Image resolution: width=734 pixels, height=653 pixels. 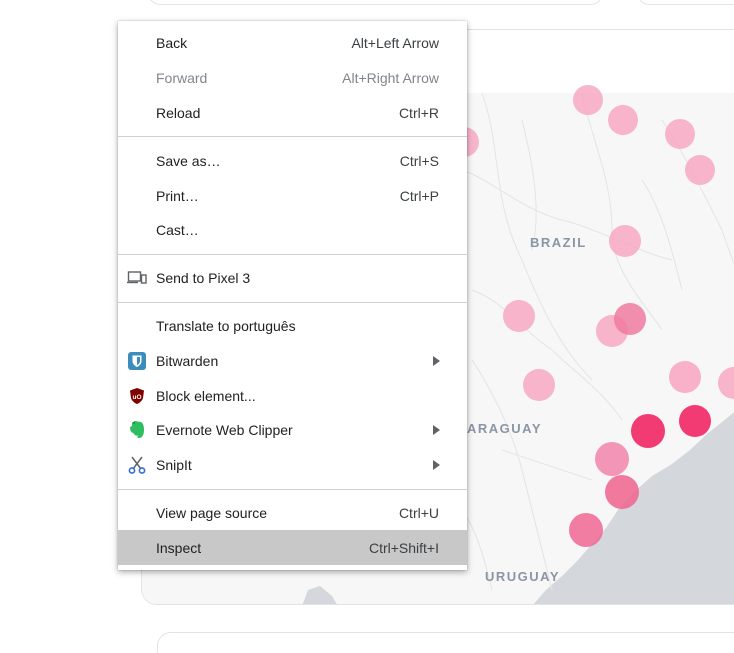 I want to click on map-label-paraguay: ARAGUAY, so click(x=504, y=428).